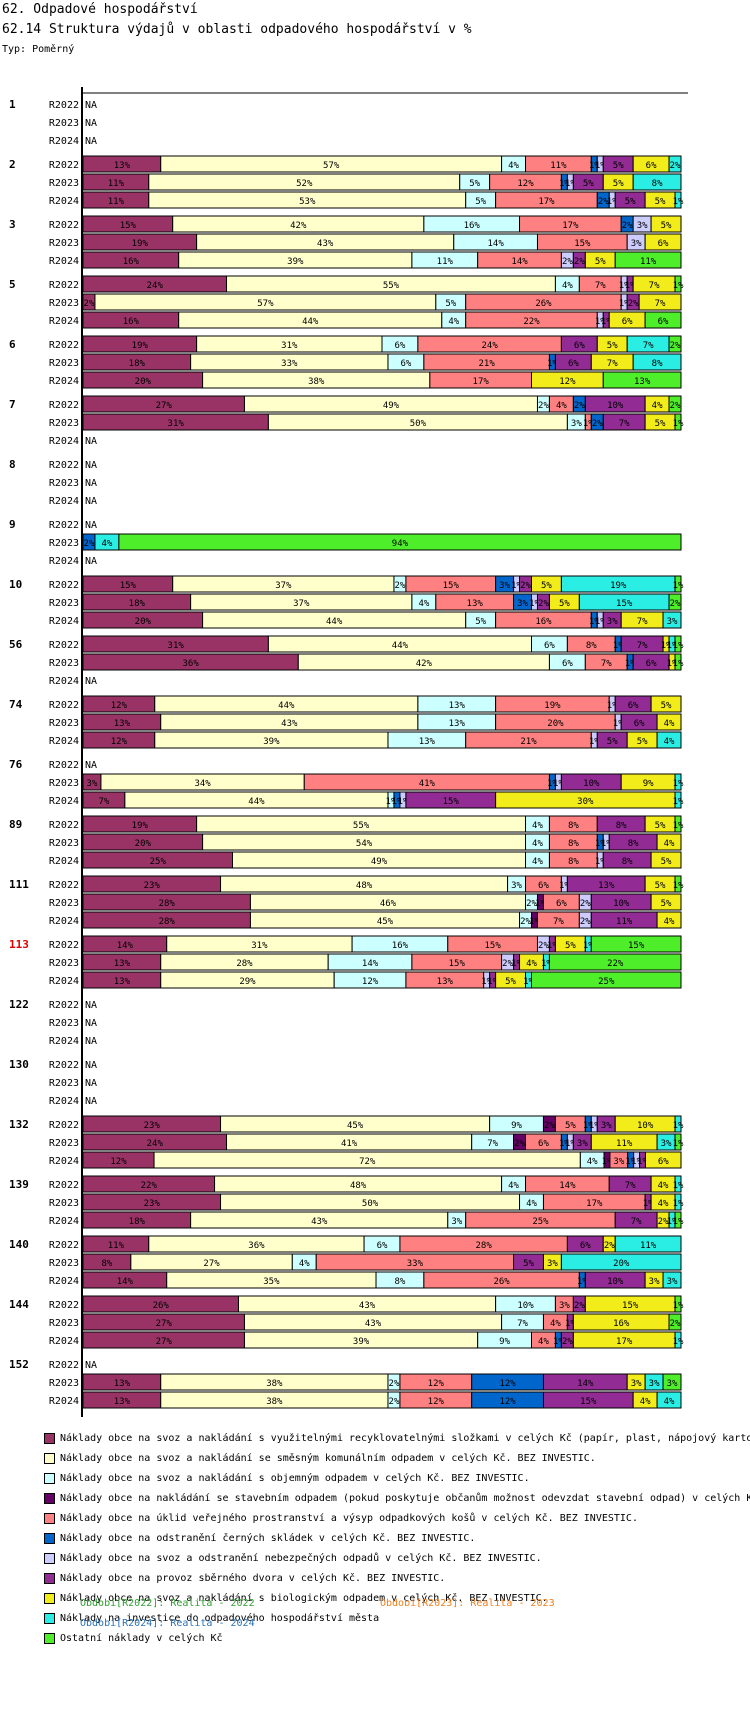 The height and width of the screenshot is (1722, 750). I want to click on bar-value-label: 49%, so click(391, 406).